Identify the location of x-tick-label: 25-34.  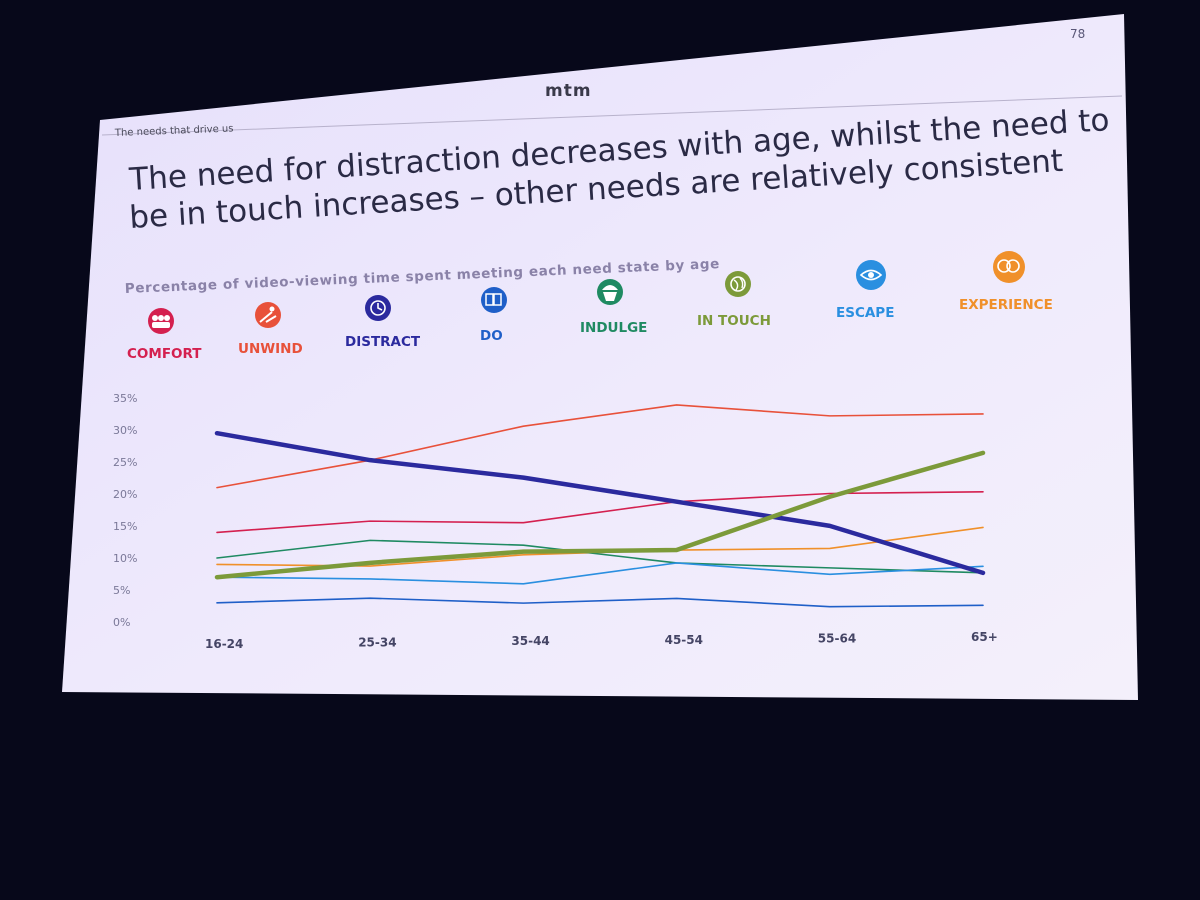
(377, 643).